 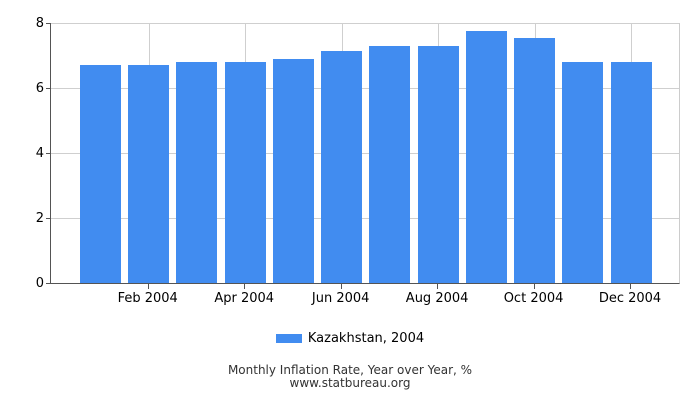 What do you see at coordinates (342, 166) in the screenshot?
I see `bar-jun-2004` at bounding box center [342, 166].